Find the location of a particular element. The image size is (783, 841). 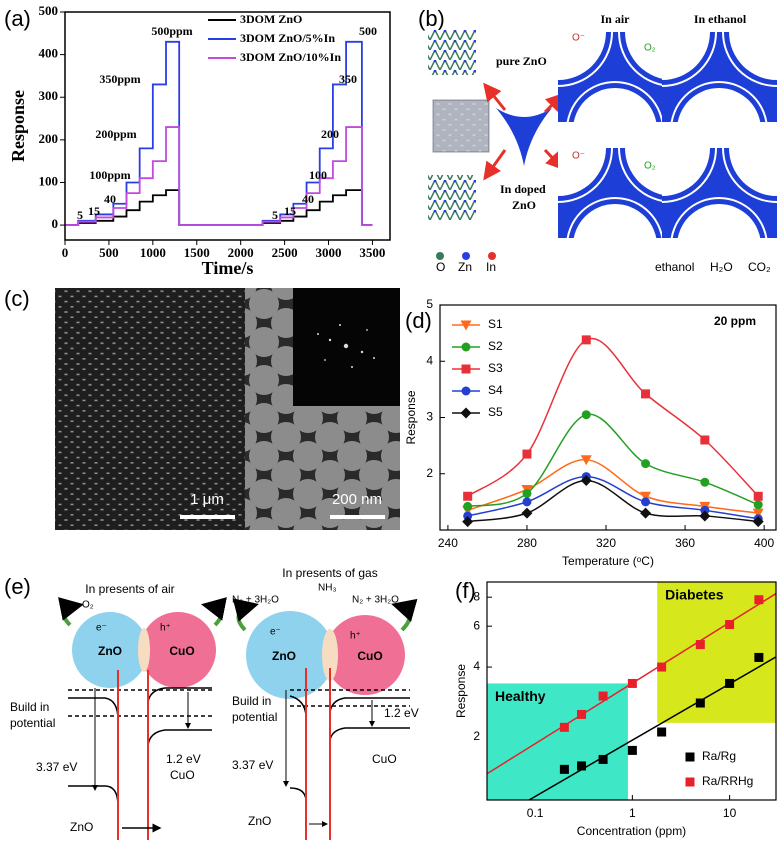

x-tick-label: 500 is located at coordinates (109, 252).